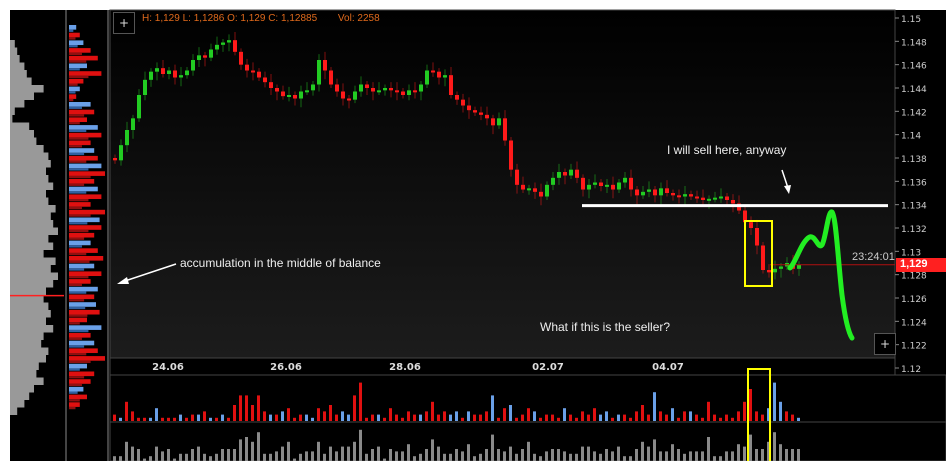 The image size is (946, 461). What do you see at coordinates (124, 23) in the screenshot?
I see `add-indicator-button: +` at bounding box center [124, 23].